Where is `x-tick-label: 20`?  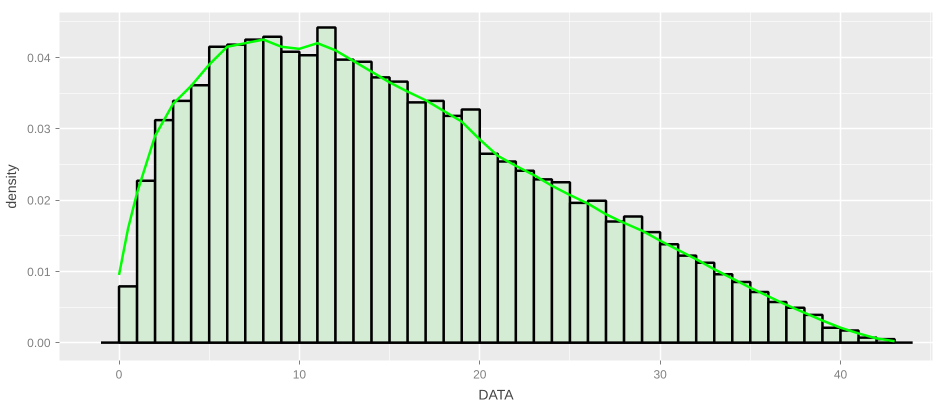
x-tick-label: 20 is located at coordinates (480, 375).